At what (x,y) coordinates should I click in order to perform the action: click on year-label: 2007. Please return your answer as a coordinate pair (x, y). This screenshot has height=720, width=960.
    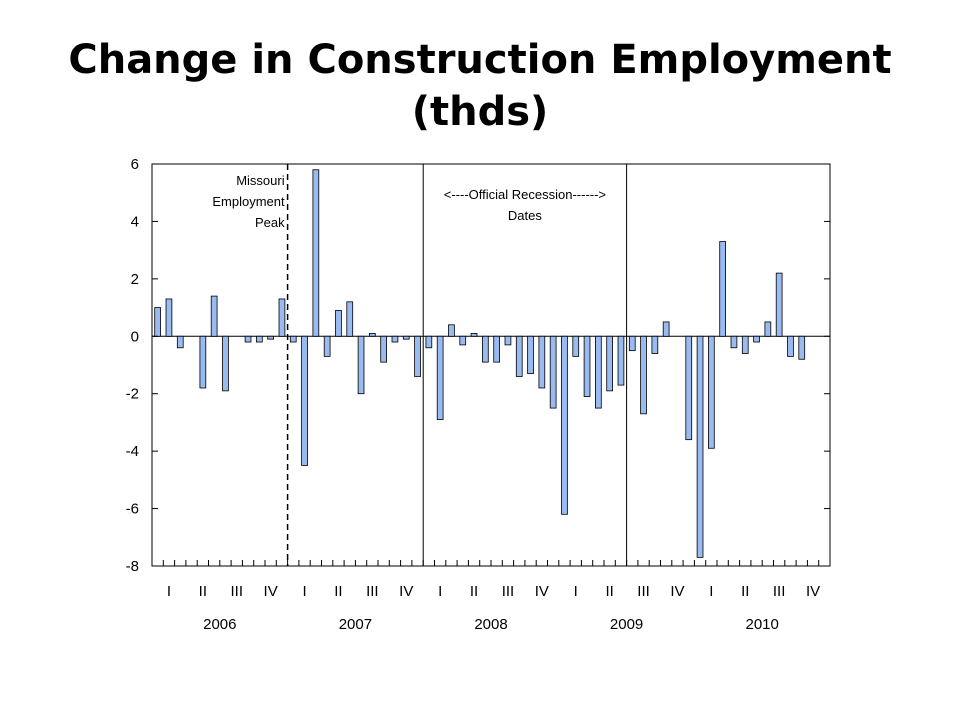
    Looking at the image, I should click on (355, 624).